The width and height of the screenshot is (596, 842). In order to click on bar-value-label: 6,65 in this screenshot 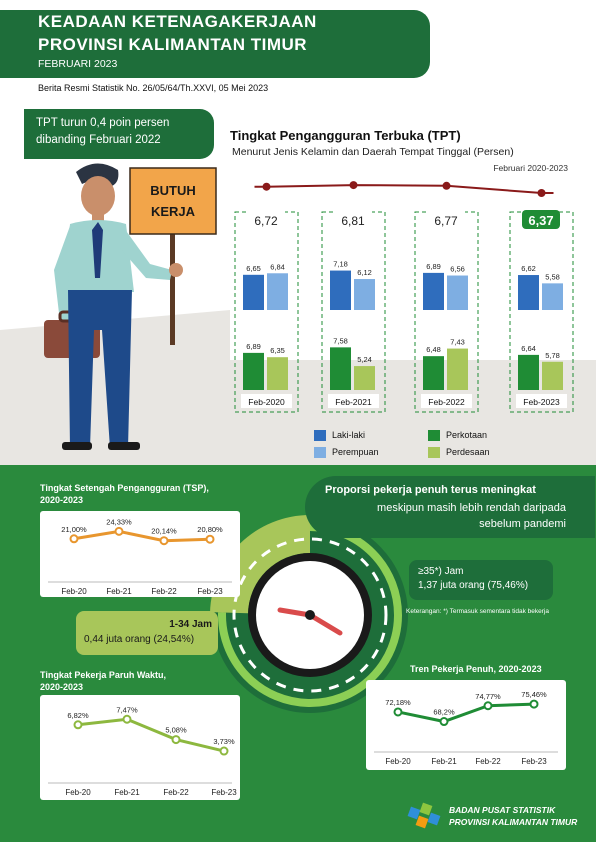, I will do `click(253, 268)`.